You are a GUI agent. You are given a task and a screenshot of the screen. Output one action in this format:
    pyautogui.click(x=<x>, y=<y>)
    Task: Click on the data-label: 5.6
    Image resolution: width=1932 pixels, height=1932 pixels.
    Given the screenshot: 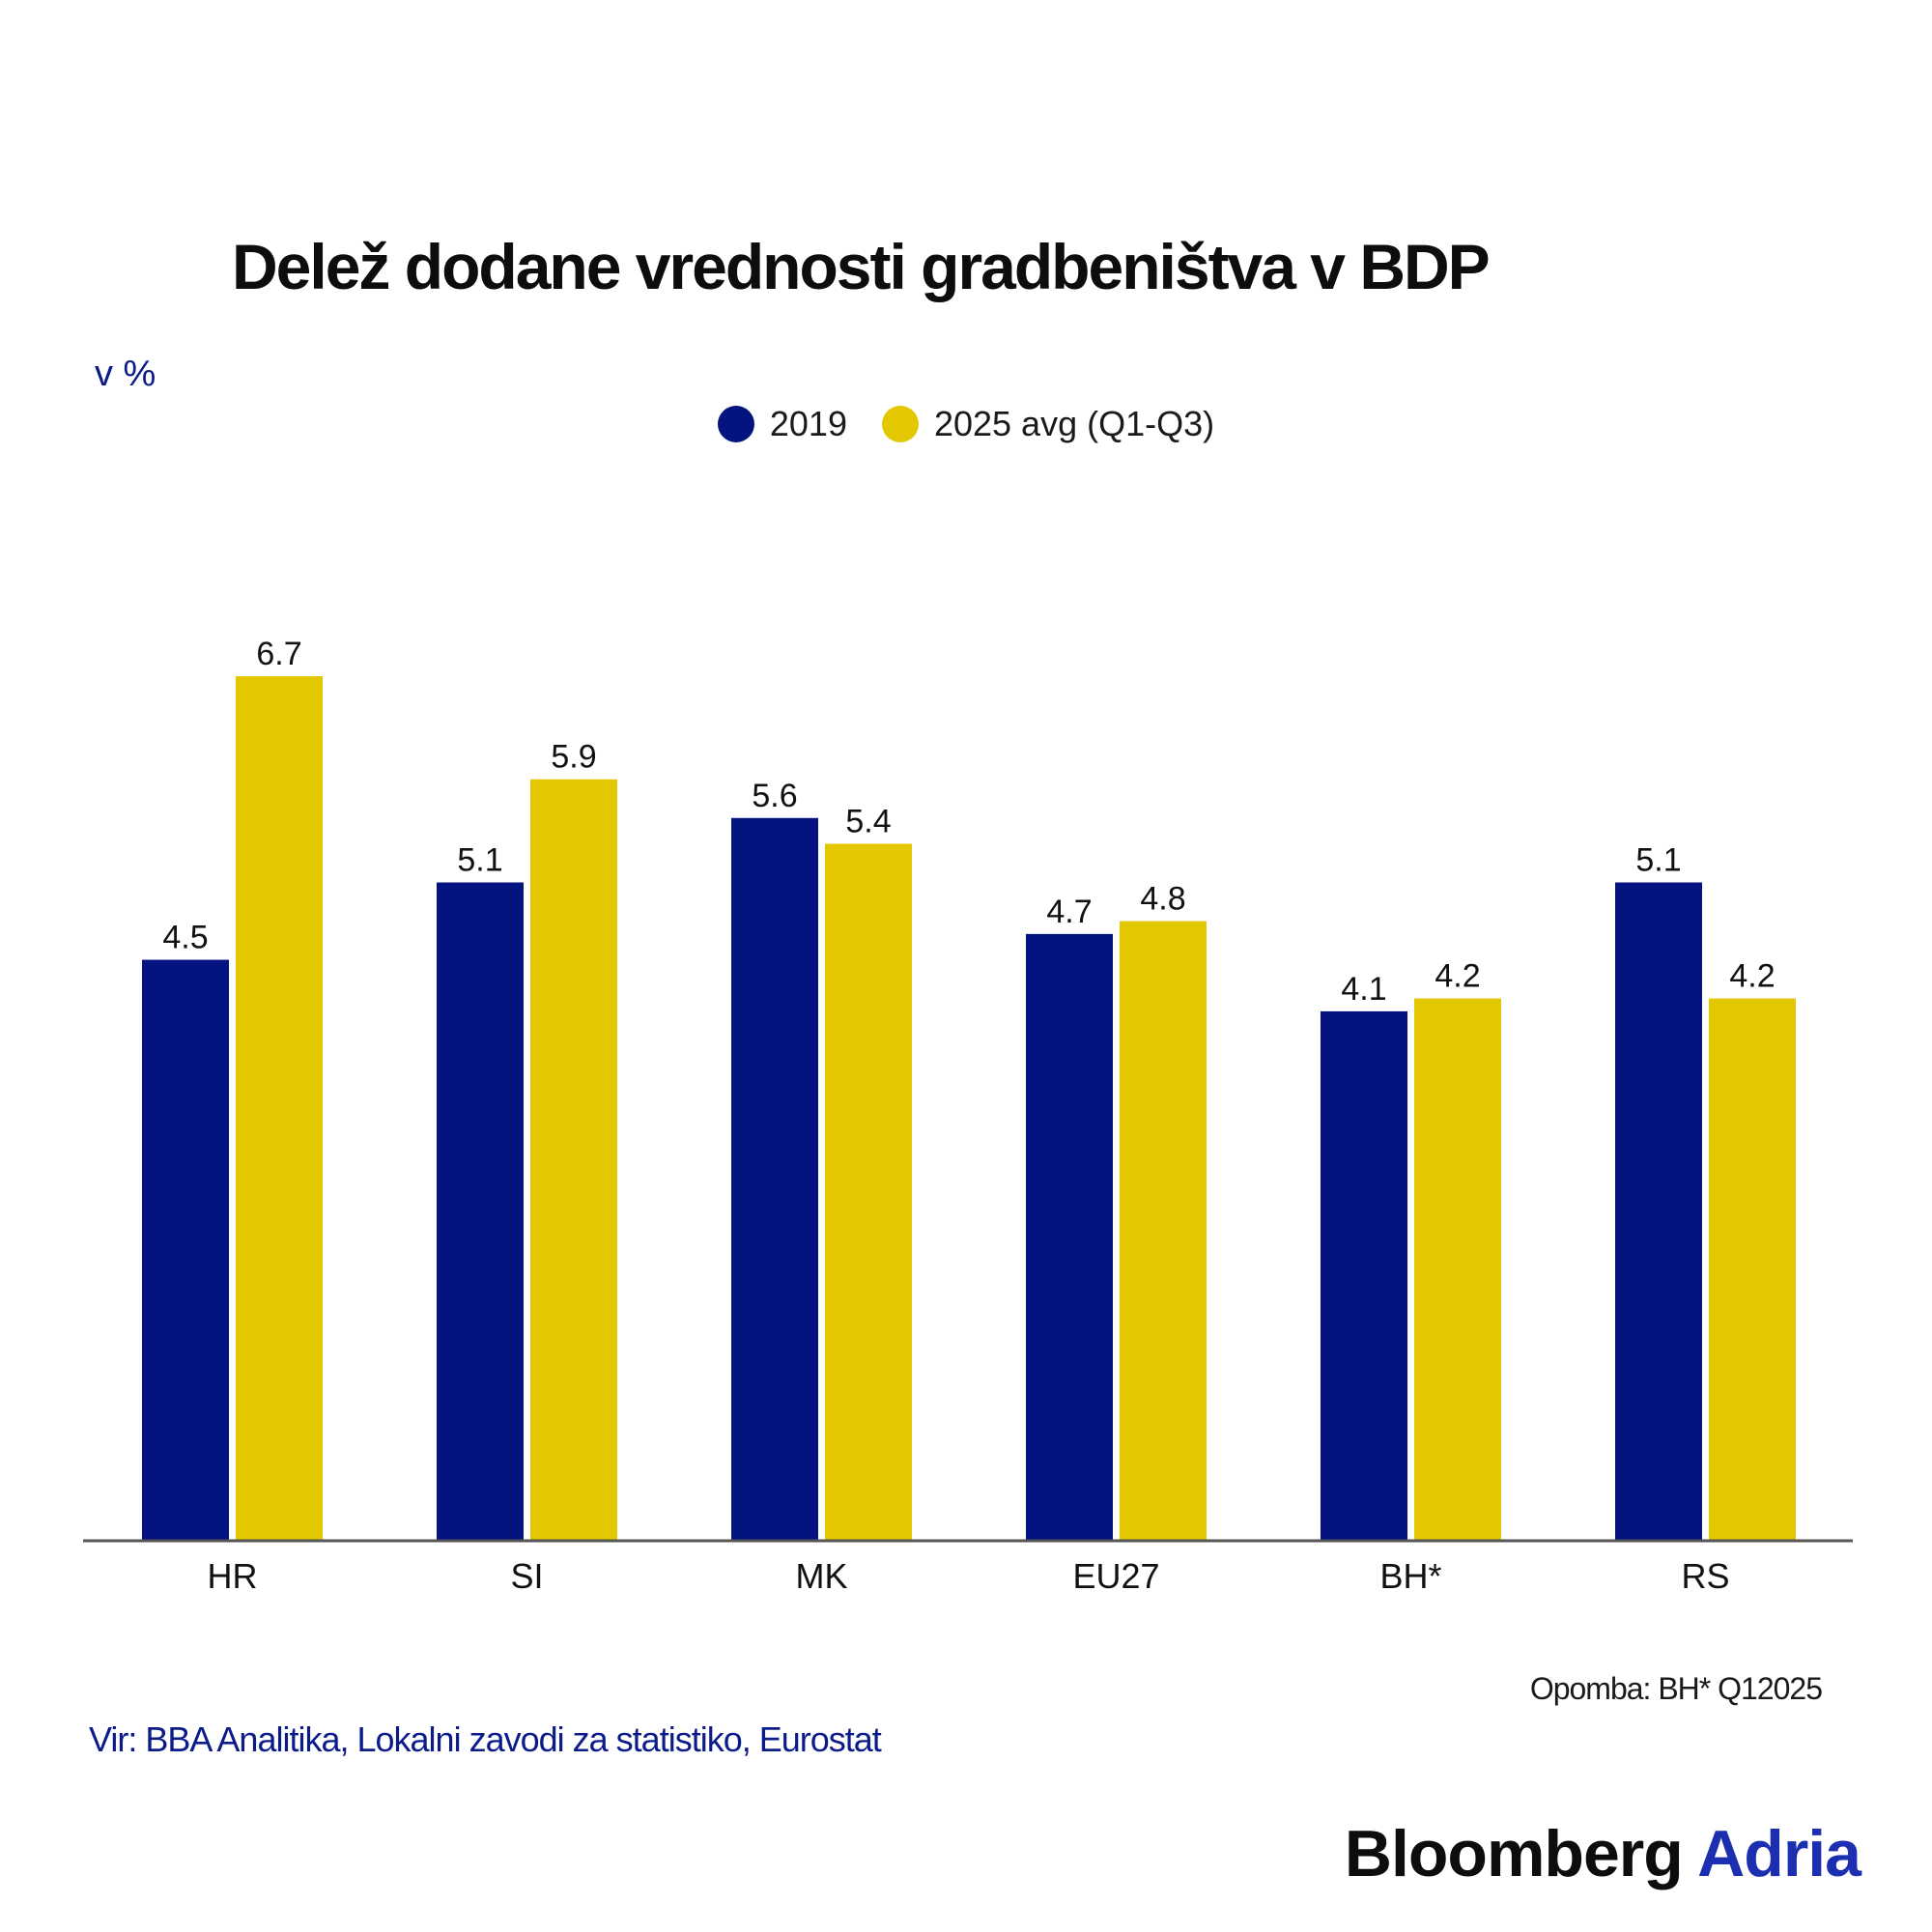 What is the action you would take?
    pyautogui.click(x=774, y=796)
    